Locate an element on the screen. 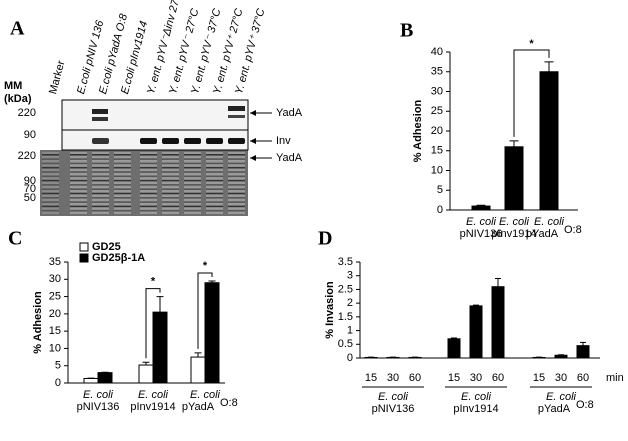 The image size is (628, 441). x-tick-label: 60 is located at coordinates (415, 378).